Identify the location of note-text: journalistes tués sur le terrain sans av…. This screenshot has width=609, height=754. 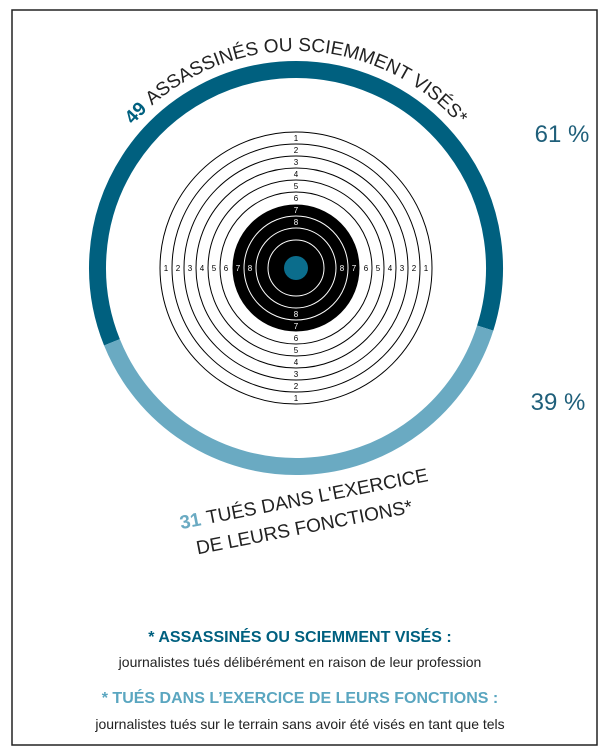
(299, 724).